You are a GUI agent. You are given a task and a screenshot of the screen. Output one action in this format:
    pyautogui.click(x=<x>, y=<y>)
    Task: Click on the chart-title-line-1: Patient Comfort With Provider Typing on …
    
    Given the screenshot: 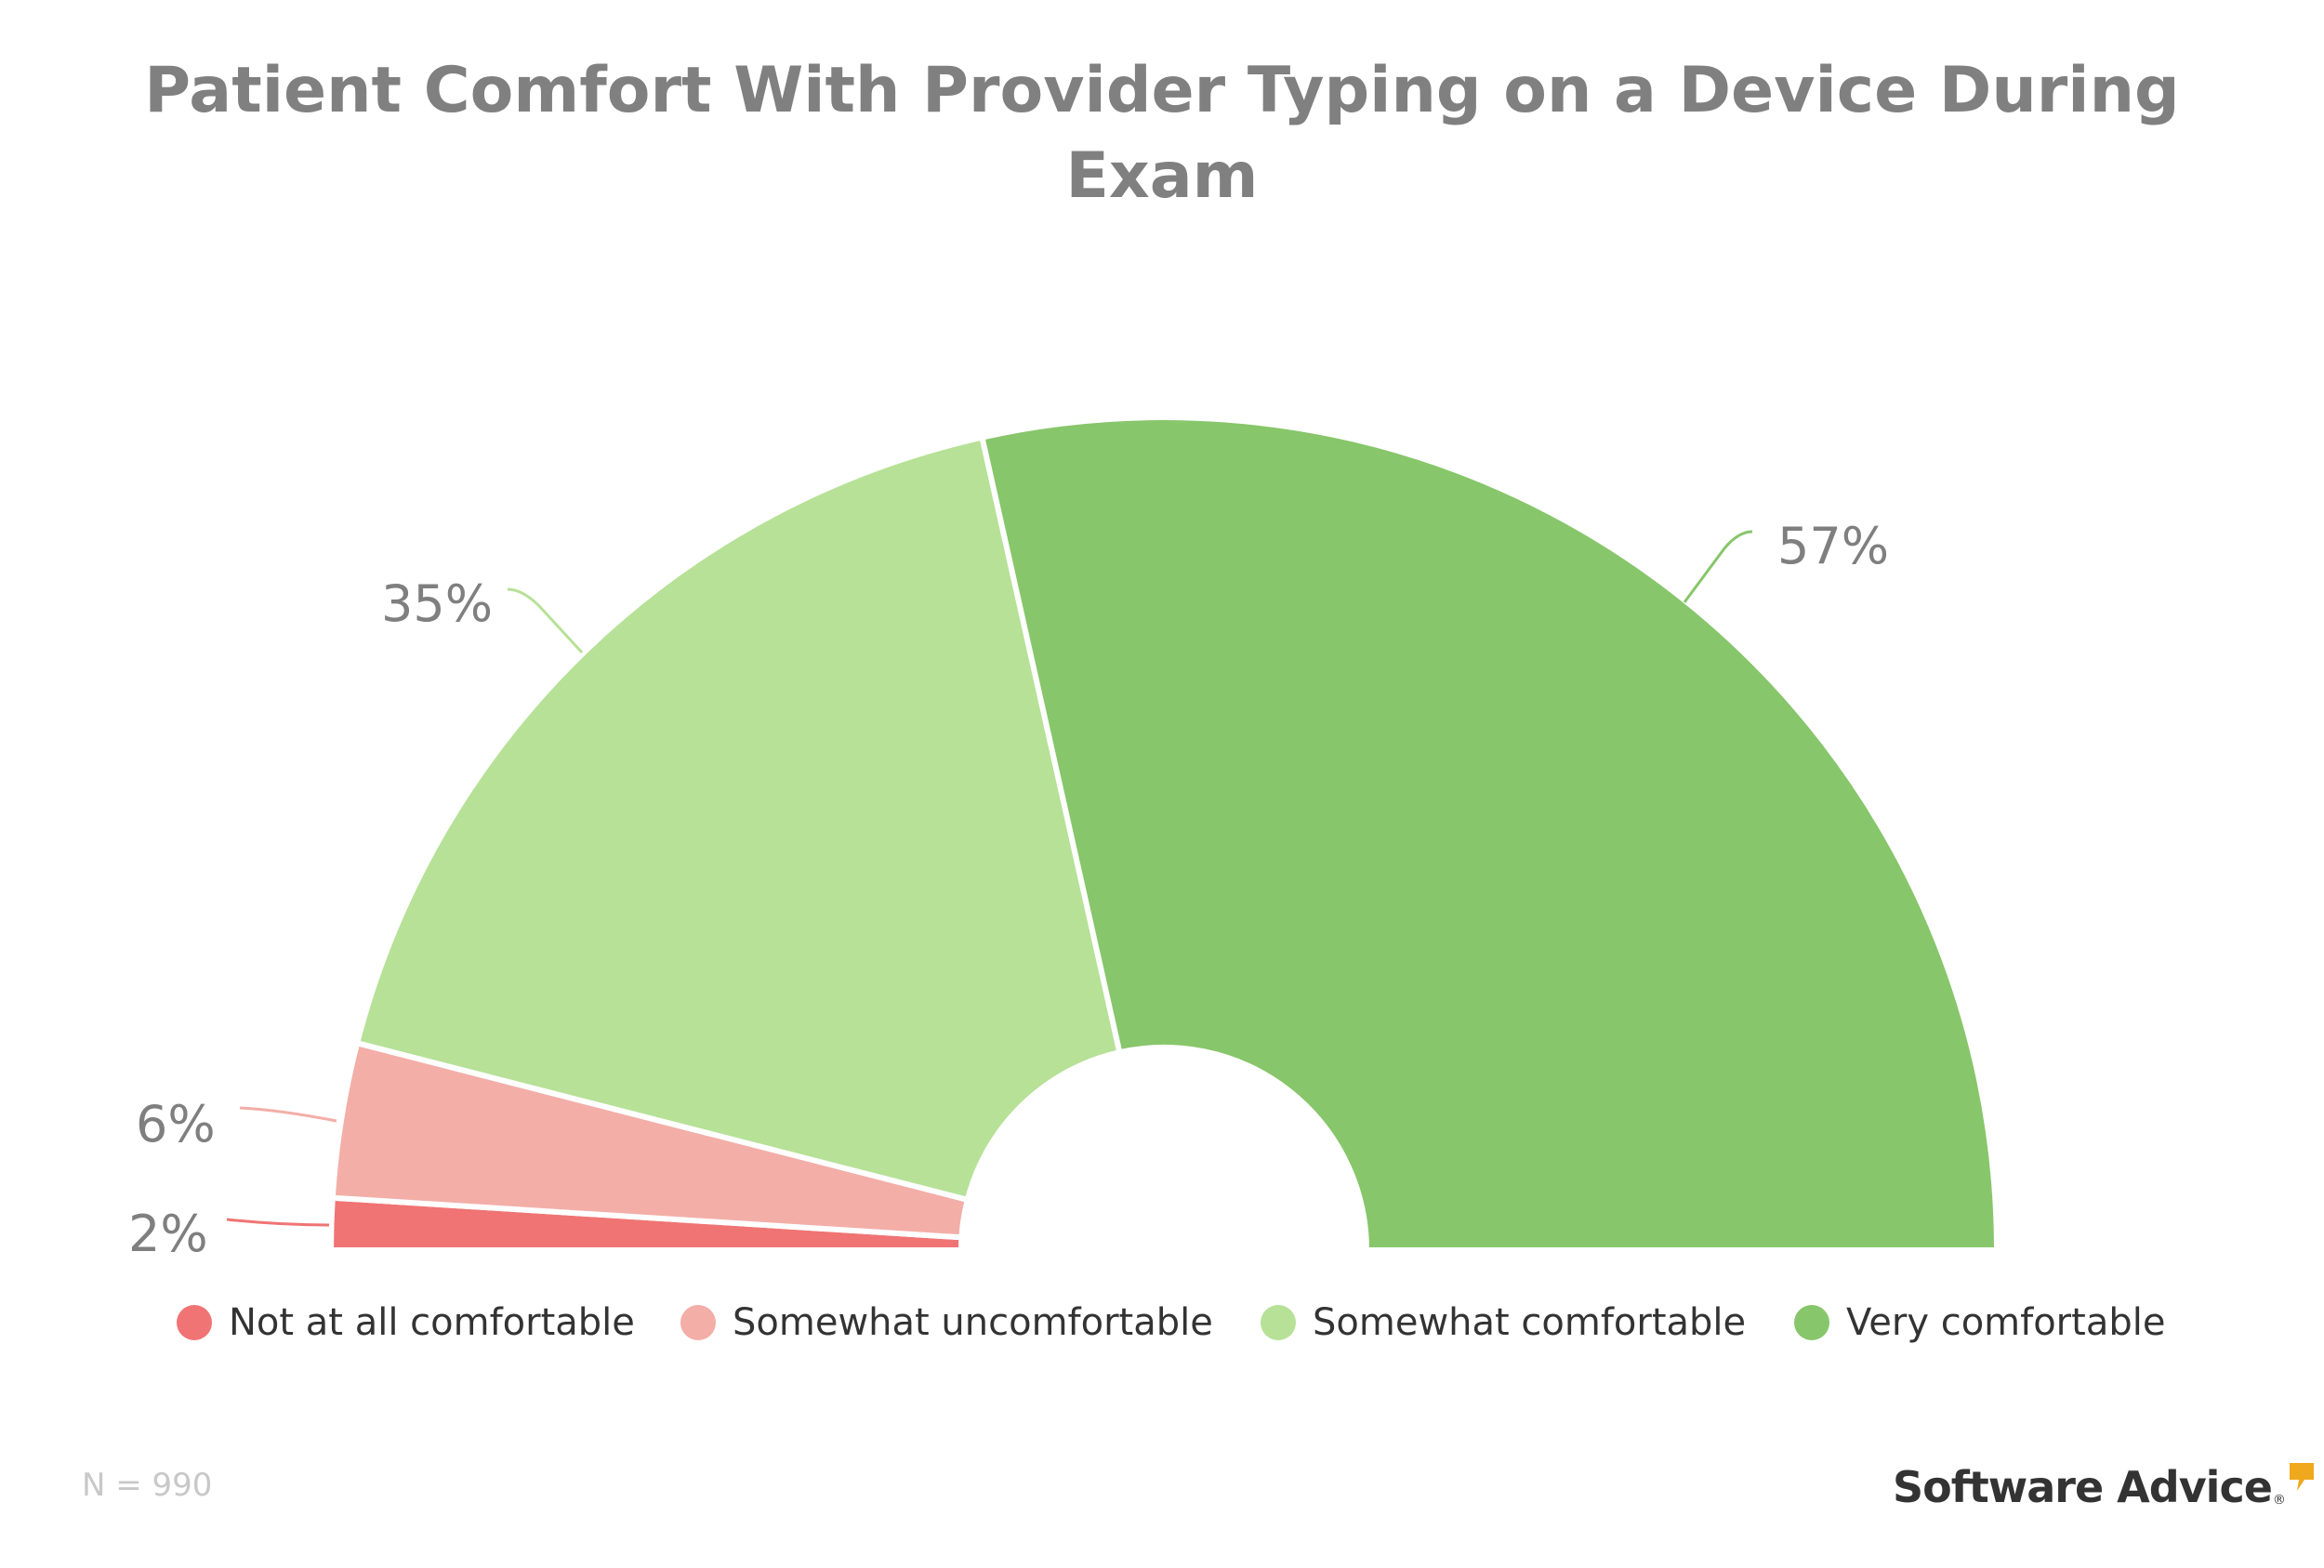 What is the action you would take?
    pyautogui.click(x=1162, y=91)
    